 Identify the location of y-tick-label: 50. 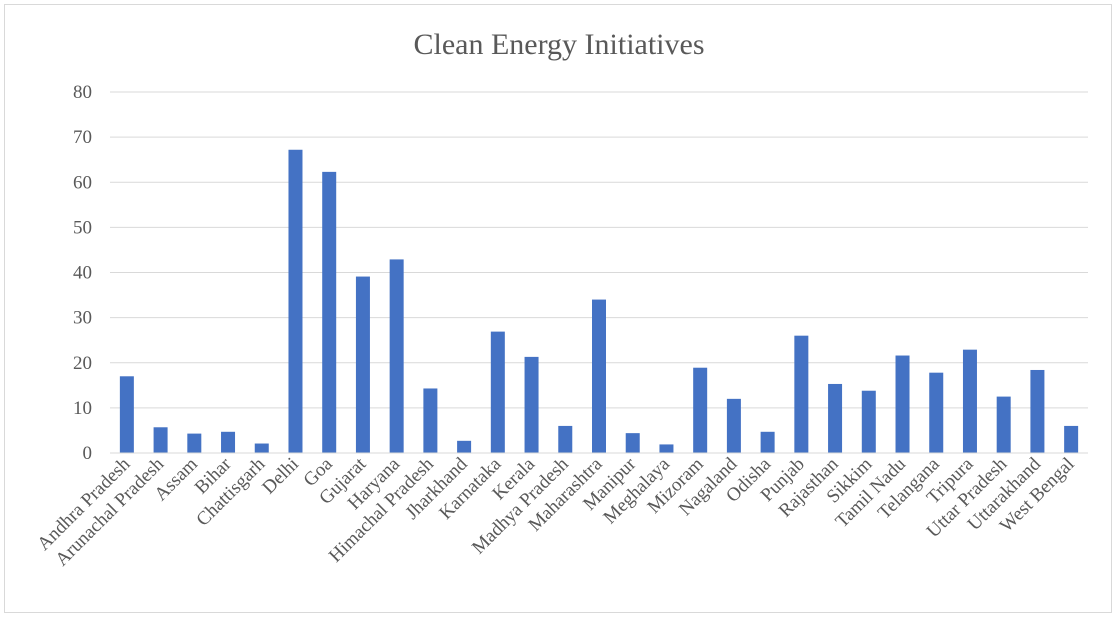
(82, 227).